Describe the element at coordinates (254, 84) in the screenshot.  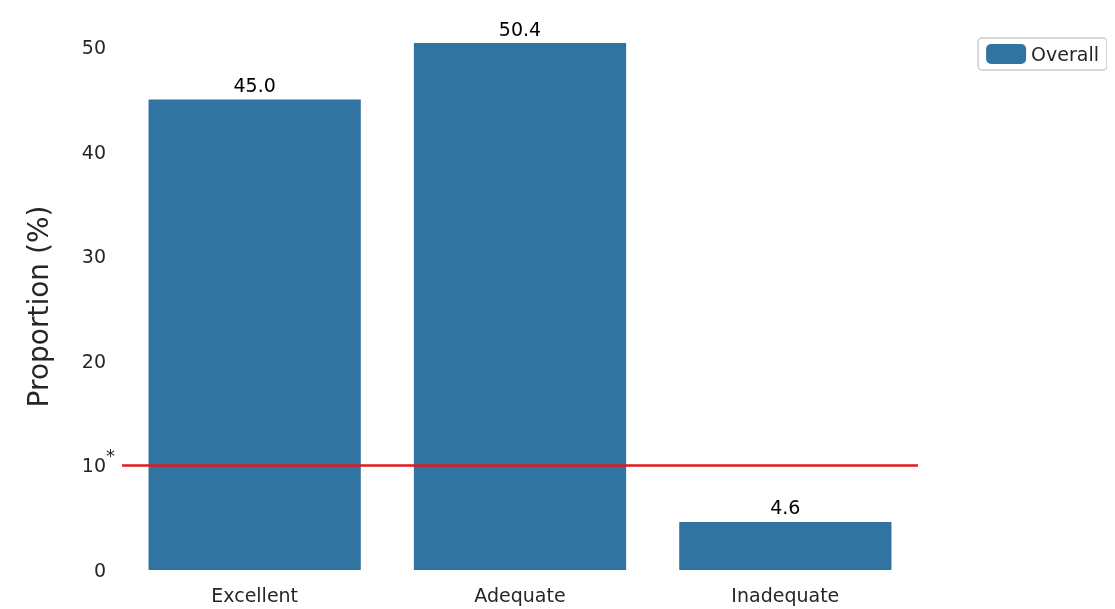
I see `data-label: 45.0` at that location.